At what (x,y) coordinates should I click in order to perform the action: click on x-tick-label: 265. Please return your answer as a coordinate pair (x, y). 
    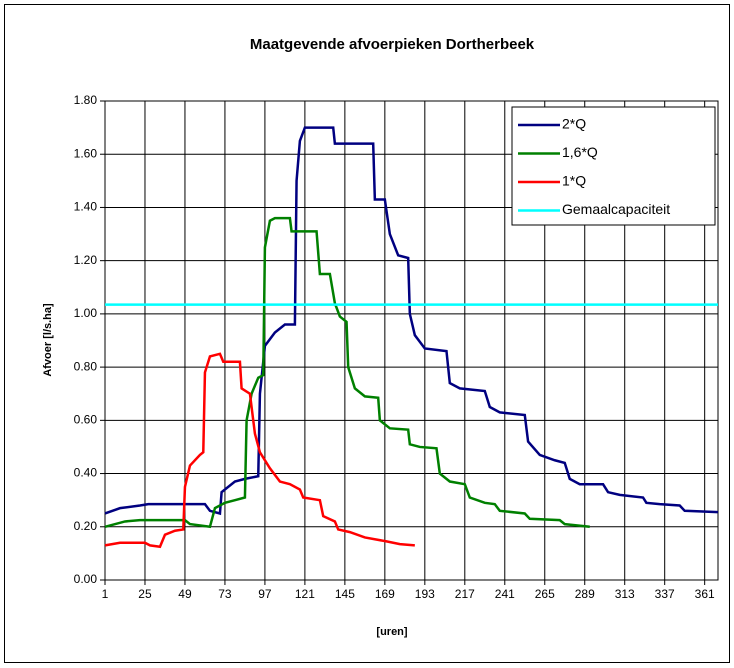
    Looking at the image, I should click on (545, 594).